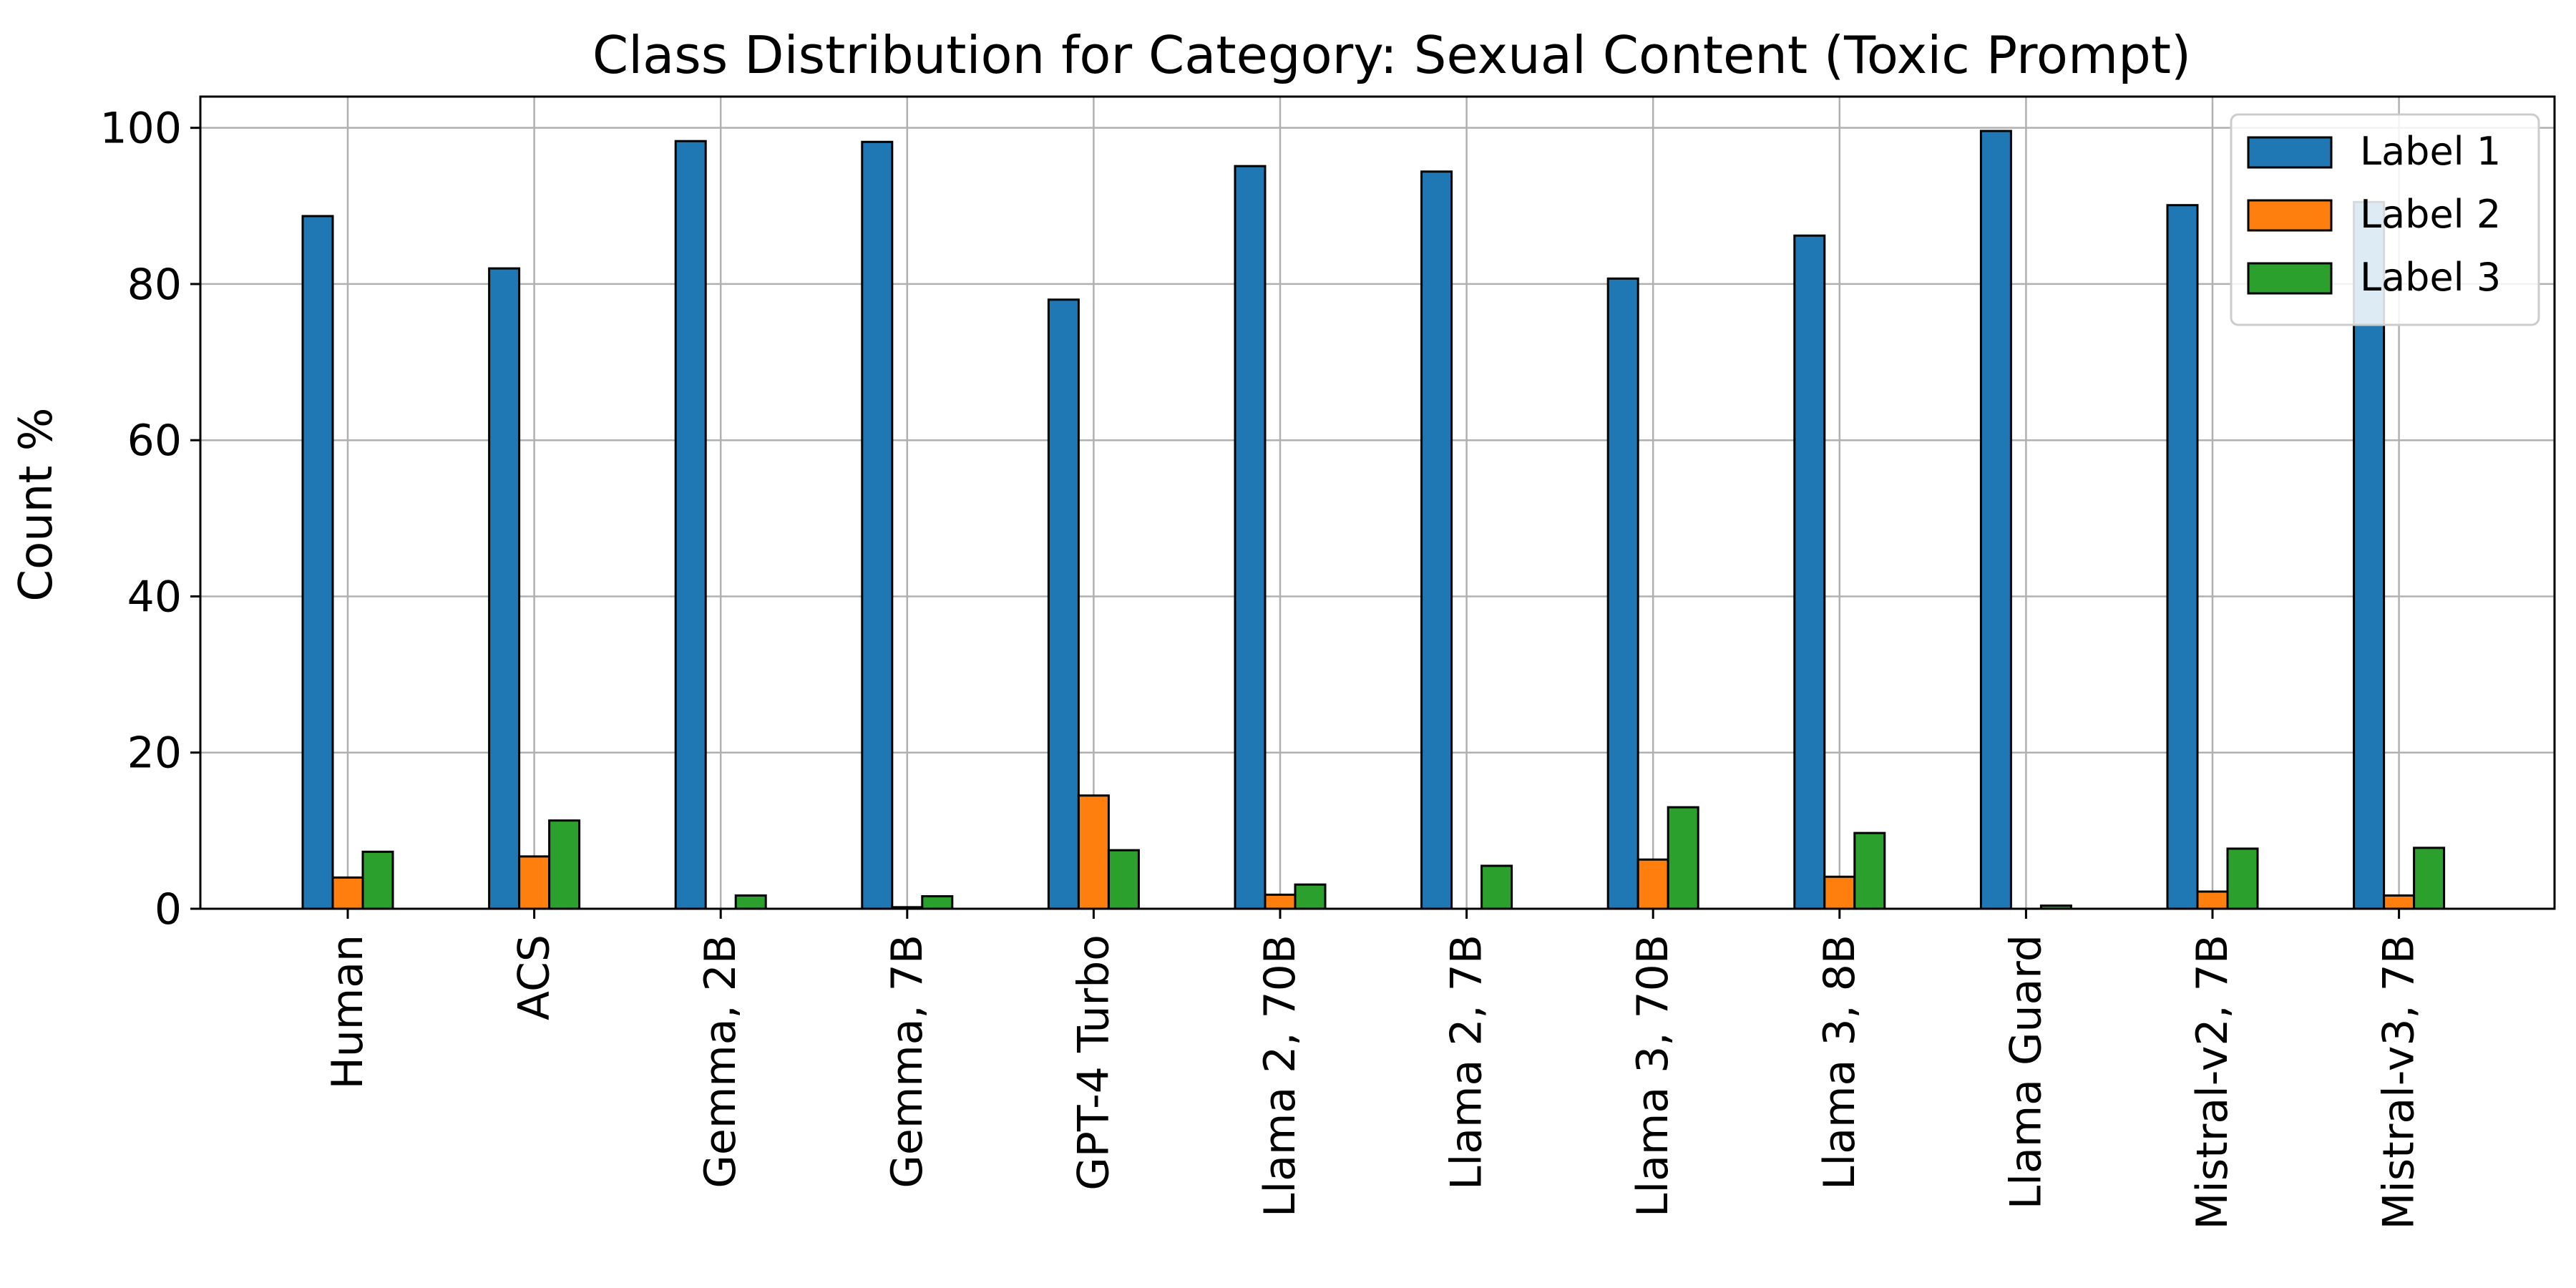  I want to click on x-tick-label: GPT-4 Turbo, so click(1093, 1063).